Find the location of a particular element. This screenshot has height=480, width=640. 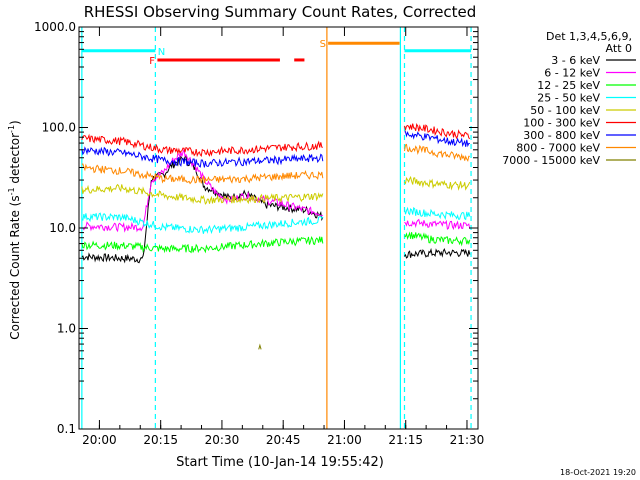

x-tick-label: 21:00 is located at coordinates (344, 440).